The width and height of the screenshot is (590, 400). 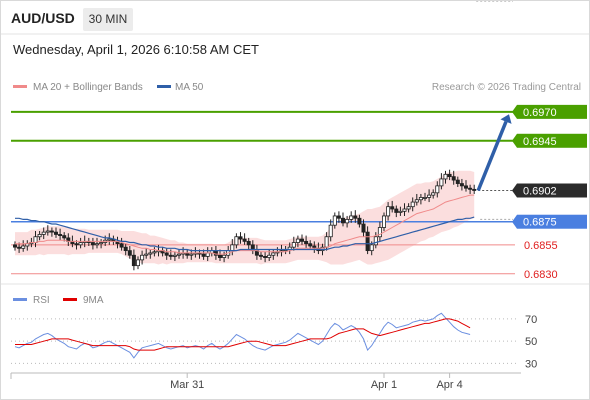 I want to click on level-tag-0.6945, so click(x=552, y=140).